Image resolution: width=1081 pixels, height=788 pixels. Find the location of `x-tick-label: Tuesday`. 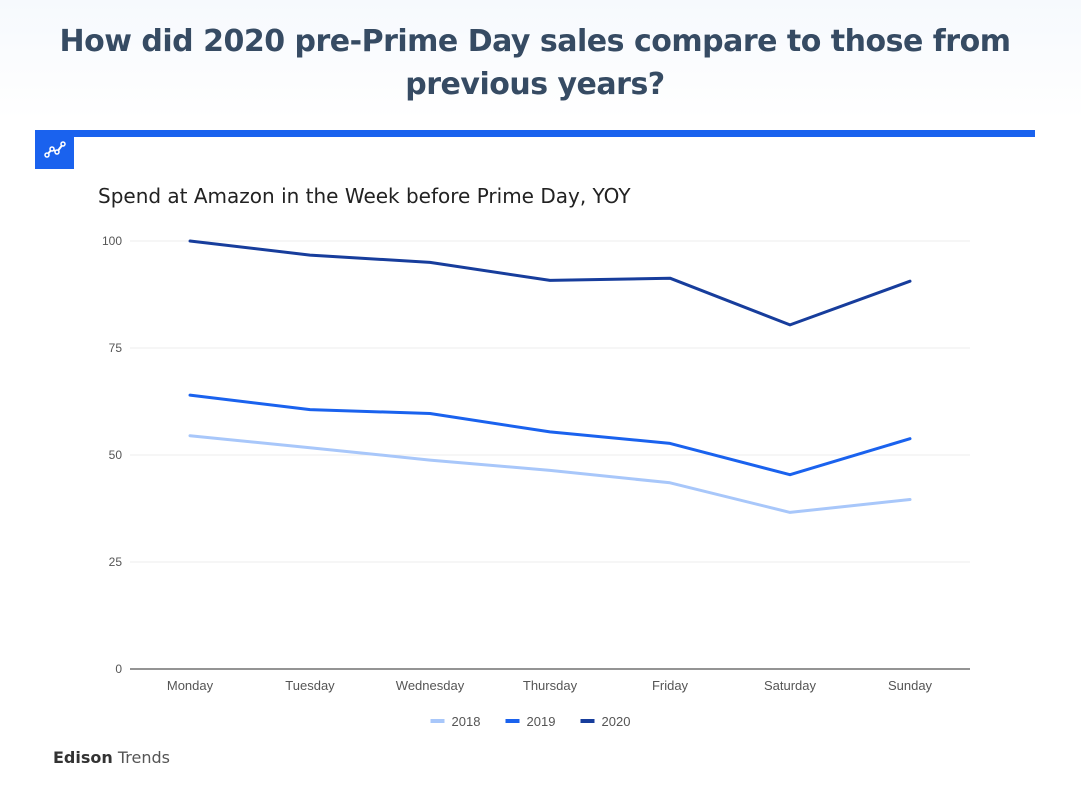

x-tick-label: Tuesday is located at coordinates (310, 685).